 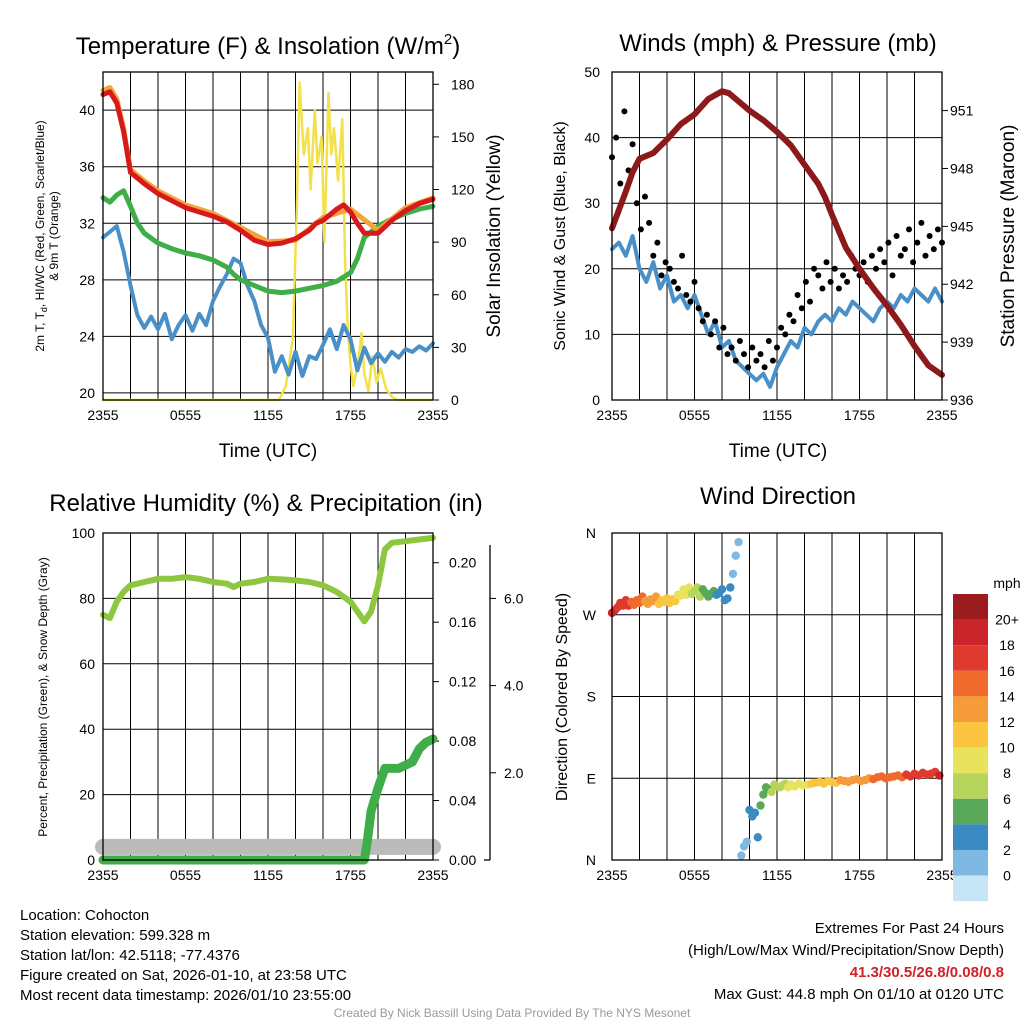 What do you see at coordinates (268, 799) in the screenshot?
I see `series-line-precipitation` at bounding box center [268, 799].